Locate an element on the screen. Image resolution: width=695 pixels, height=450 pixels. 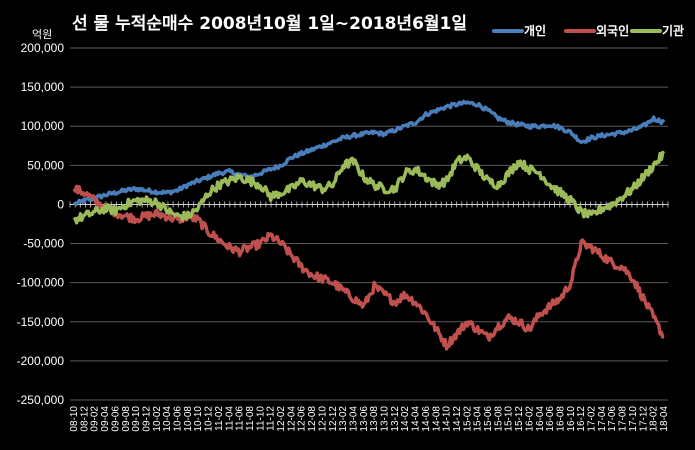
y-tick-label: -200,000 is located at coordinates (41, 361).